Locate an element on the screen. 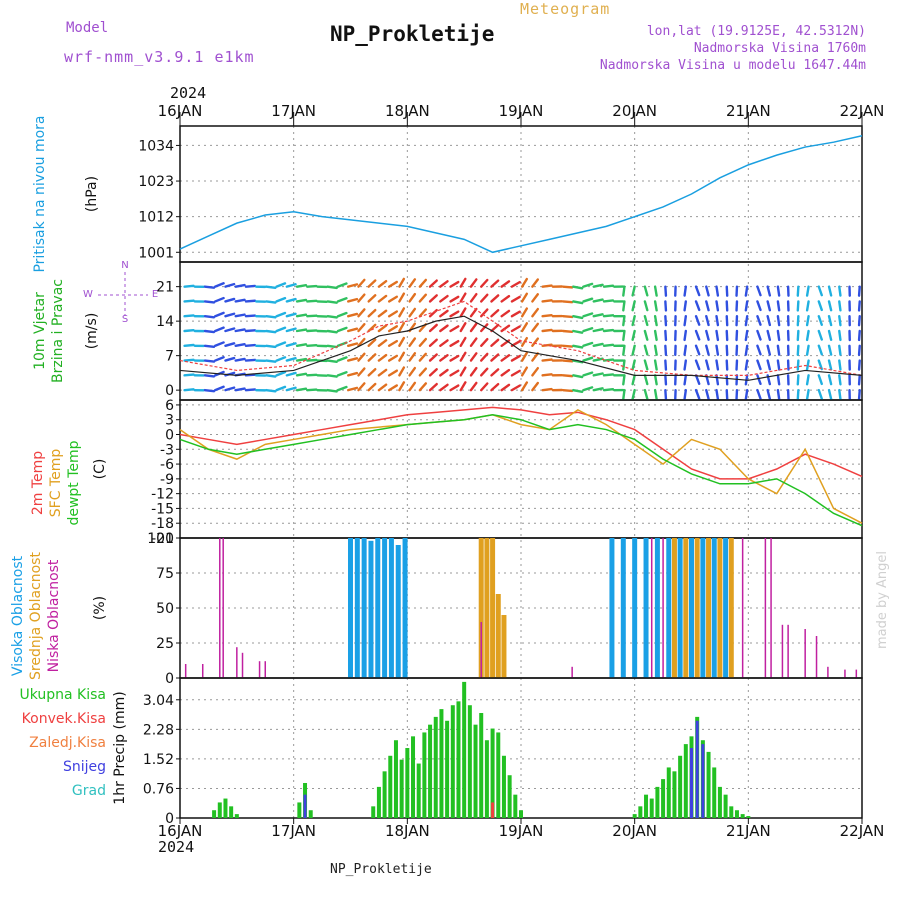  temp-axis-title: SFC Temp is located at coordinates (56, 483).